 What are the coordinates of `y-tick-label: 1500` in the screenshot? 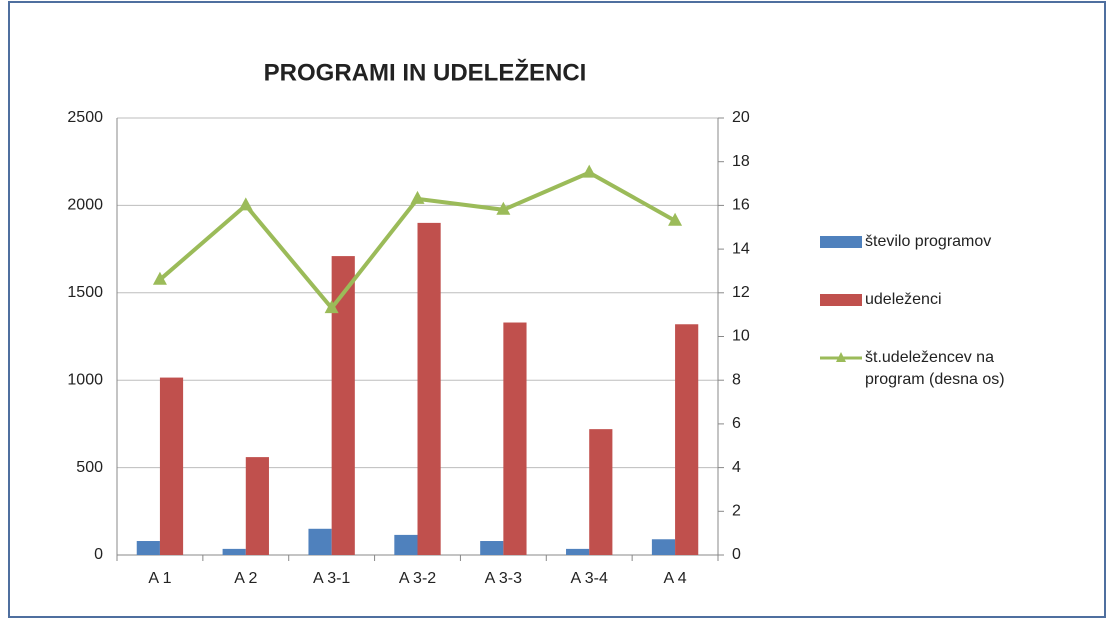 It's located at (85, 292).